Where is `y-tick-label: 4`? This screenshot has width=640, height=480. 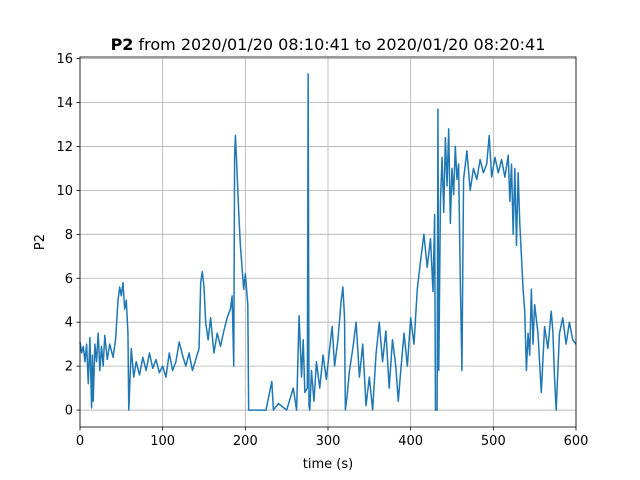
y-tick-label: 4 is located at coordinates (69, 323).